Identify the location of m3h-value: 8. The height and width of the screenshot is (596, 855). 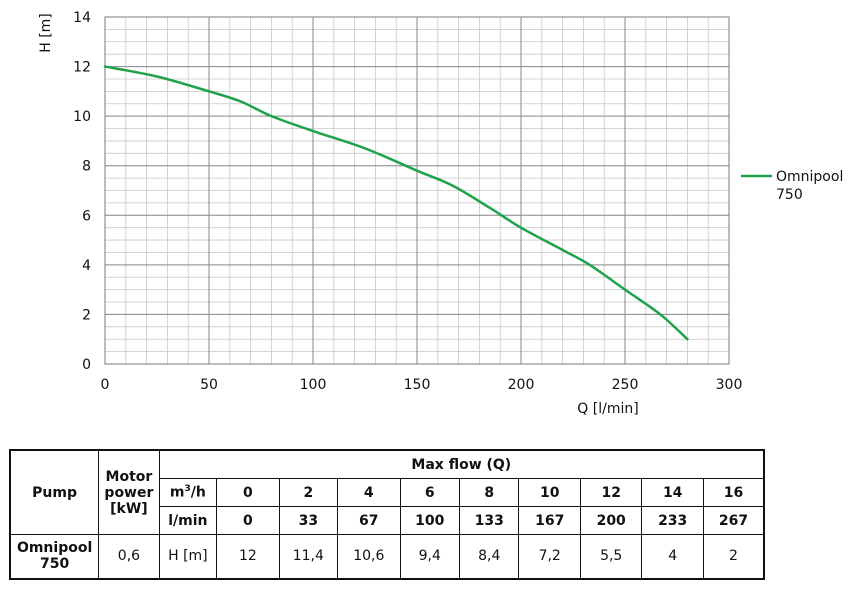
(489, 492).